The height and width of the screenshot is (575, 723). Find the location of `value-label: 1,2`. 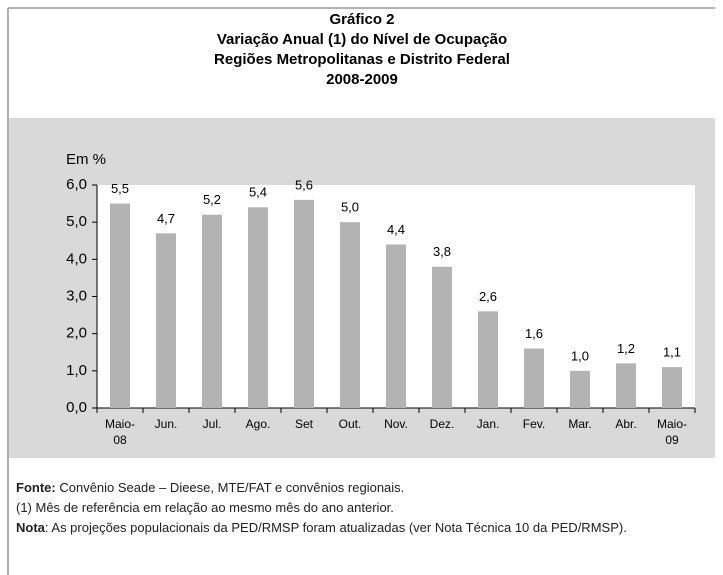

value-label: 1,2 is located at coordinates (626, 348).